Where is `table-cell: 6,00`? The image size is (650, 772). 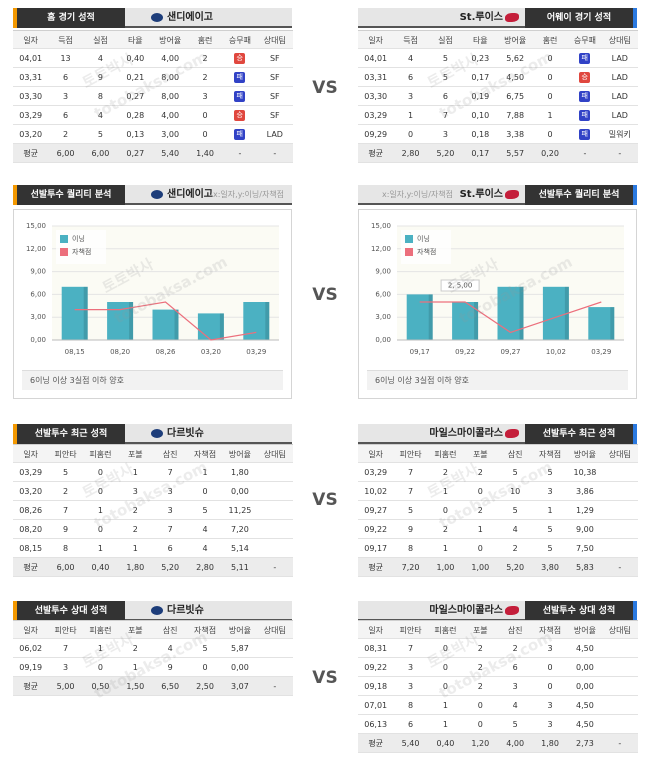 table-cell: 6,00 is located at coordinates (65, 567).